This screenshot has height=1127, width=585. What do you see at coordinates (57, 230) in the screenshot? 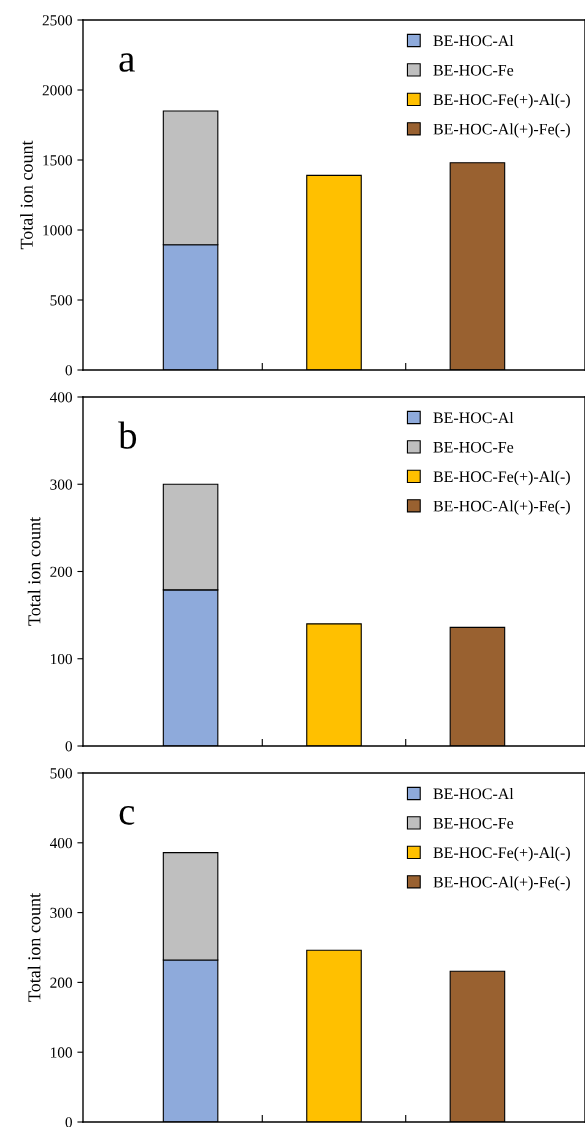
I see `y-tick-label: 1000` at bounding box center [57, 230].